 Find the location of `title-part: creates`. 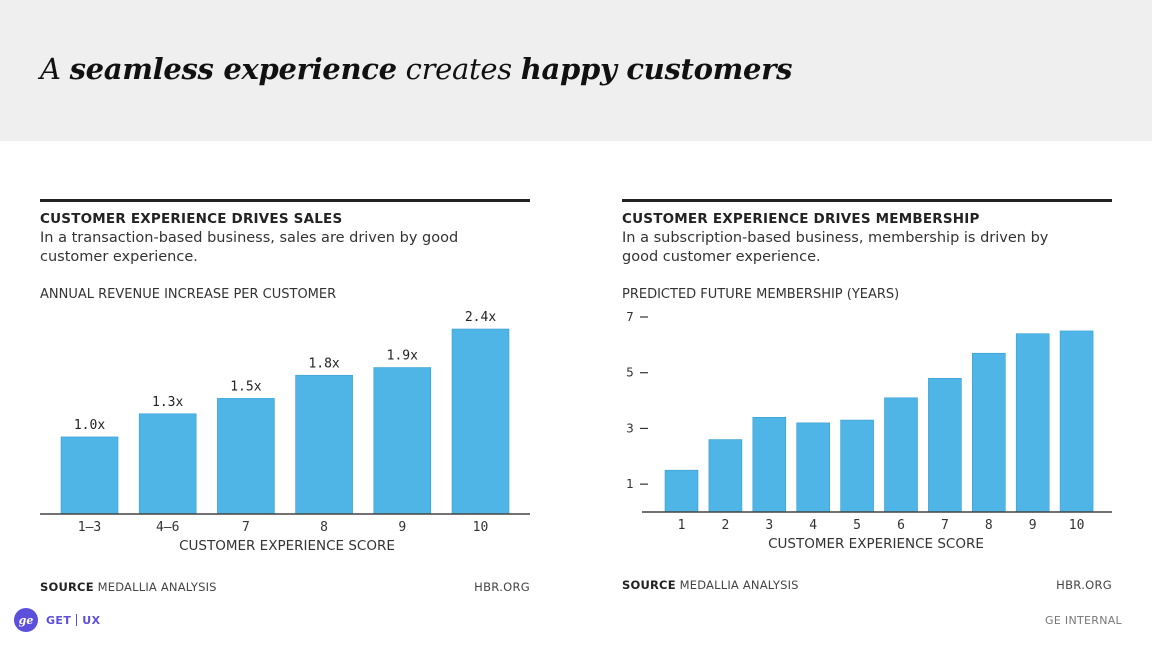

title-part: creates is located at coordinates (458, 69).